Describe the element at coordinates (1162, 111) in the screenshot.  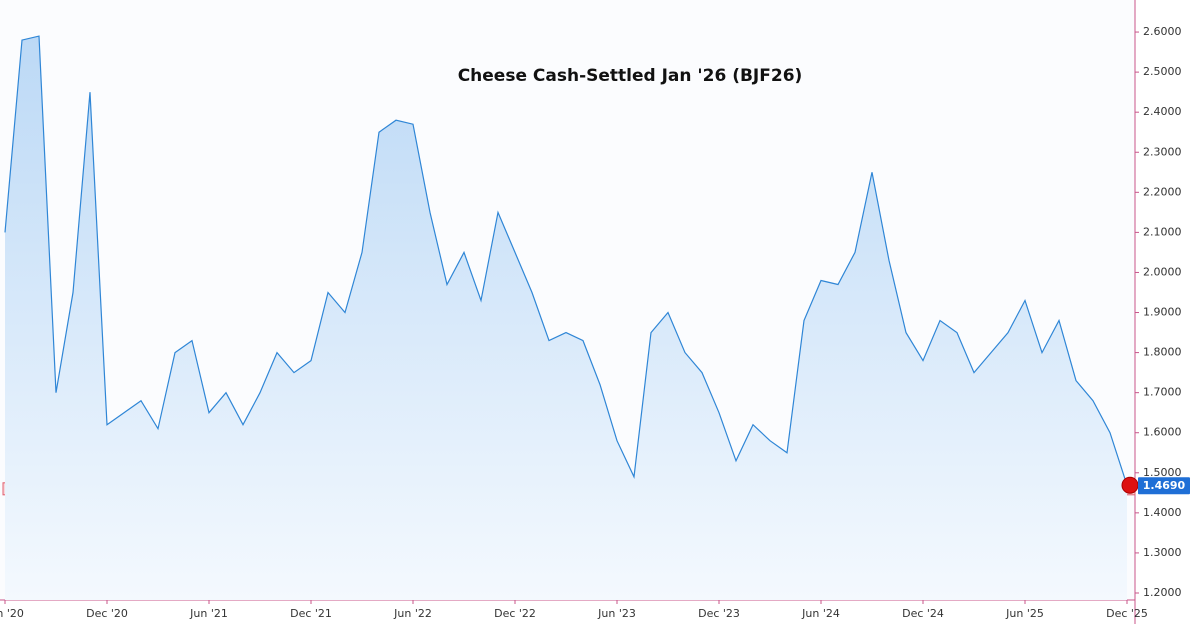
I see `y-tick-label: 2.4000` at that location.